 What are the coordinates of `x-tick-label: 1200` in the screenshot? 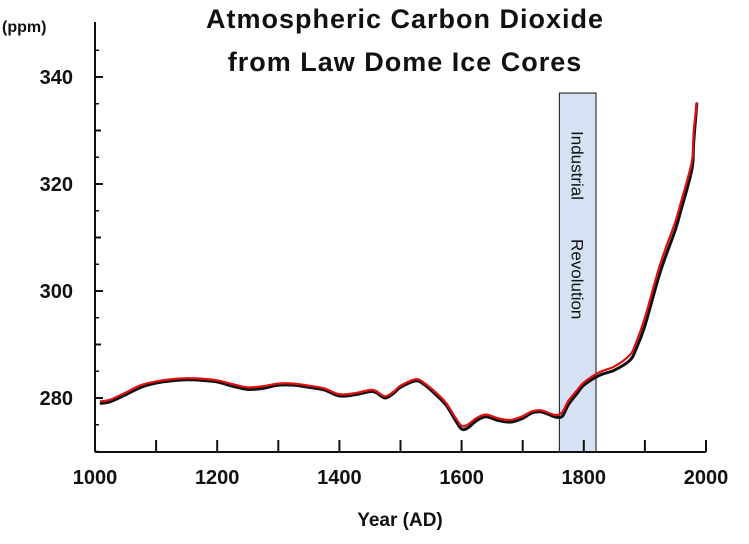 It's located at (217, 478).